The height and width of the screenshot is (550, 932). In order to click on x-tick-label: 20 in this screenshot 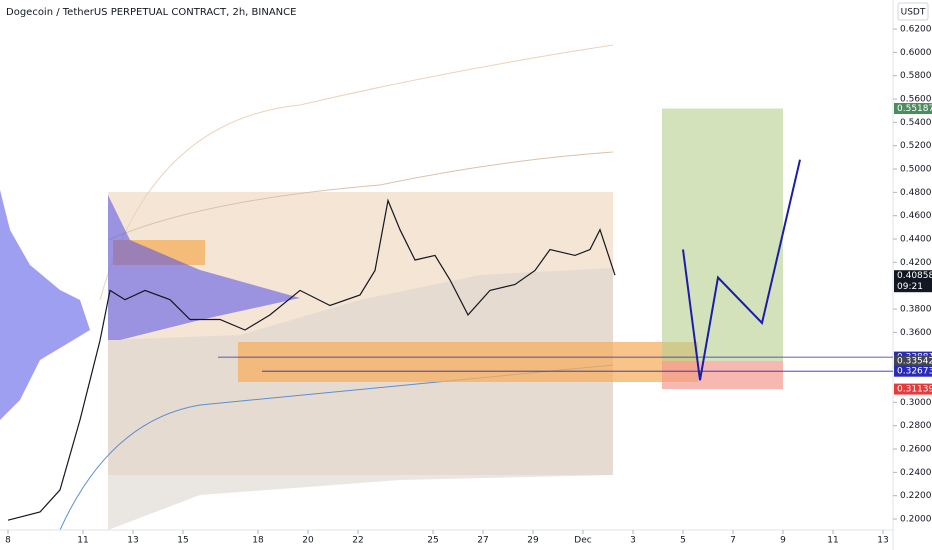, I will do `click(308, 541)`.